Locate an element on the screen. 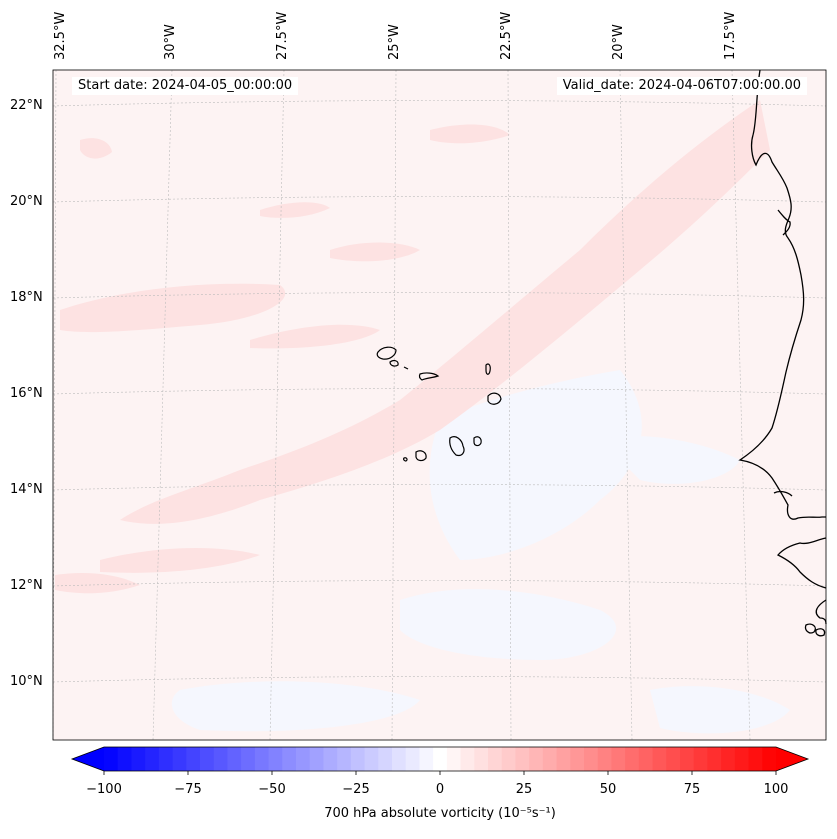 The image size is (837, 839). lon-label-22-5w: 22.5°W is located at coordinates (506, 35).